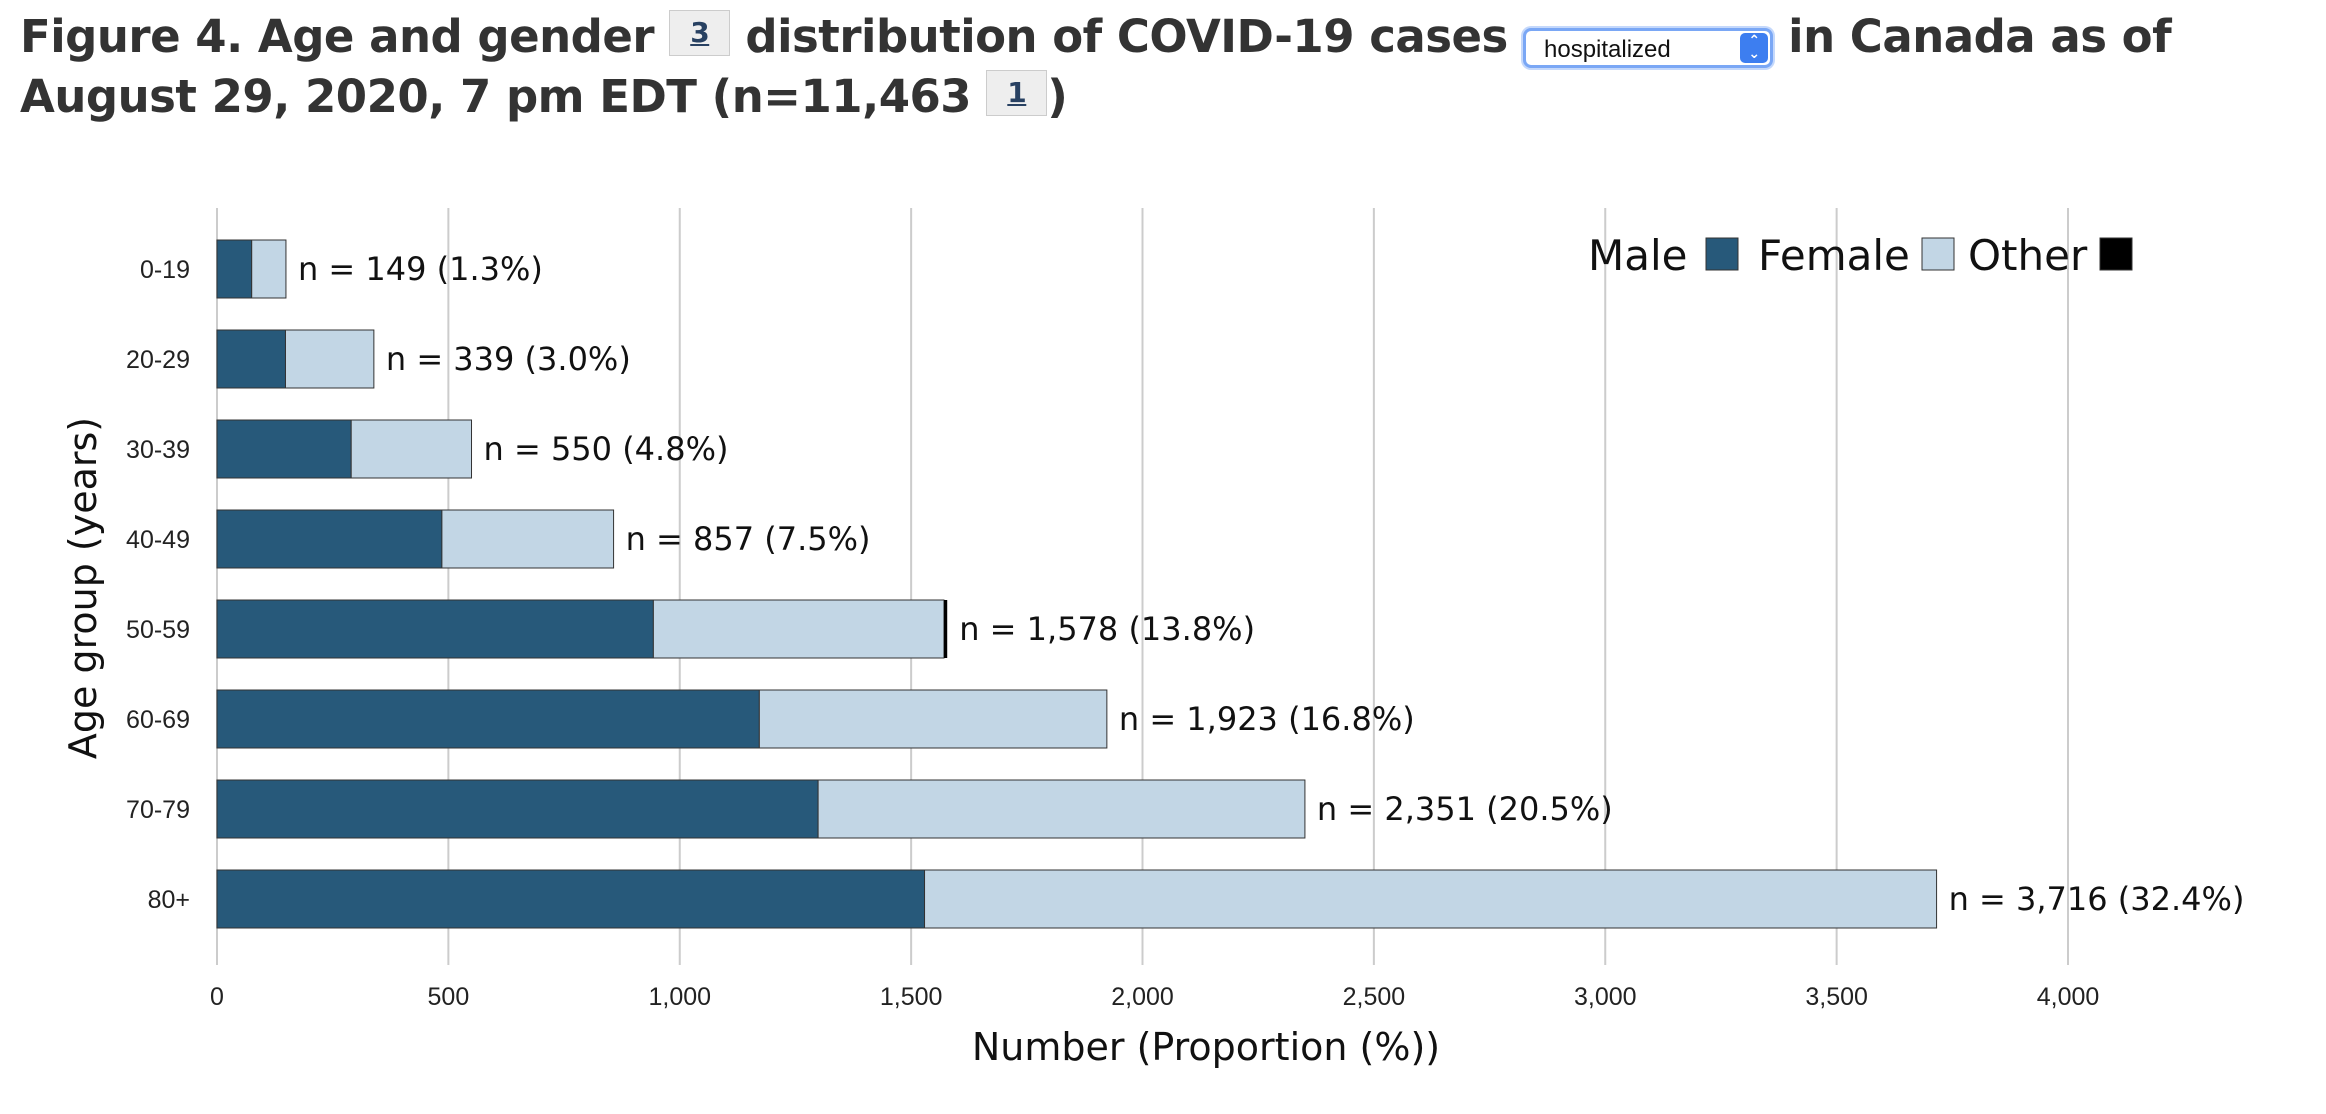  What do you see at coordinates (1637, 255) in the screenshot?
I see `legend-label-male: Male` at bounding box center [1637, 255].